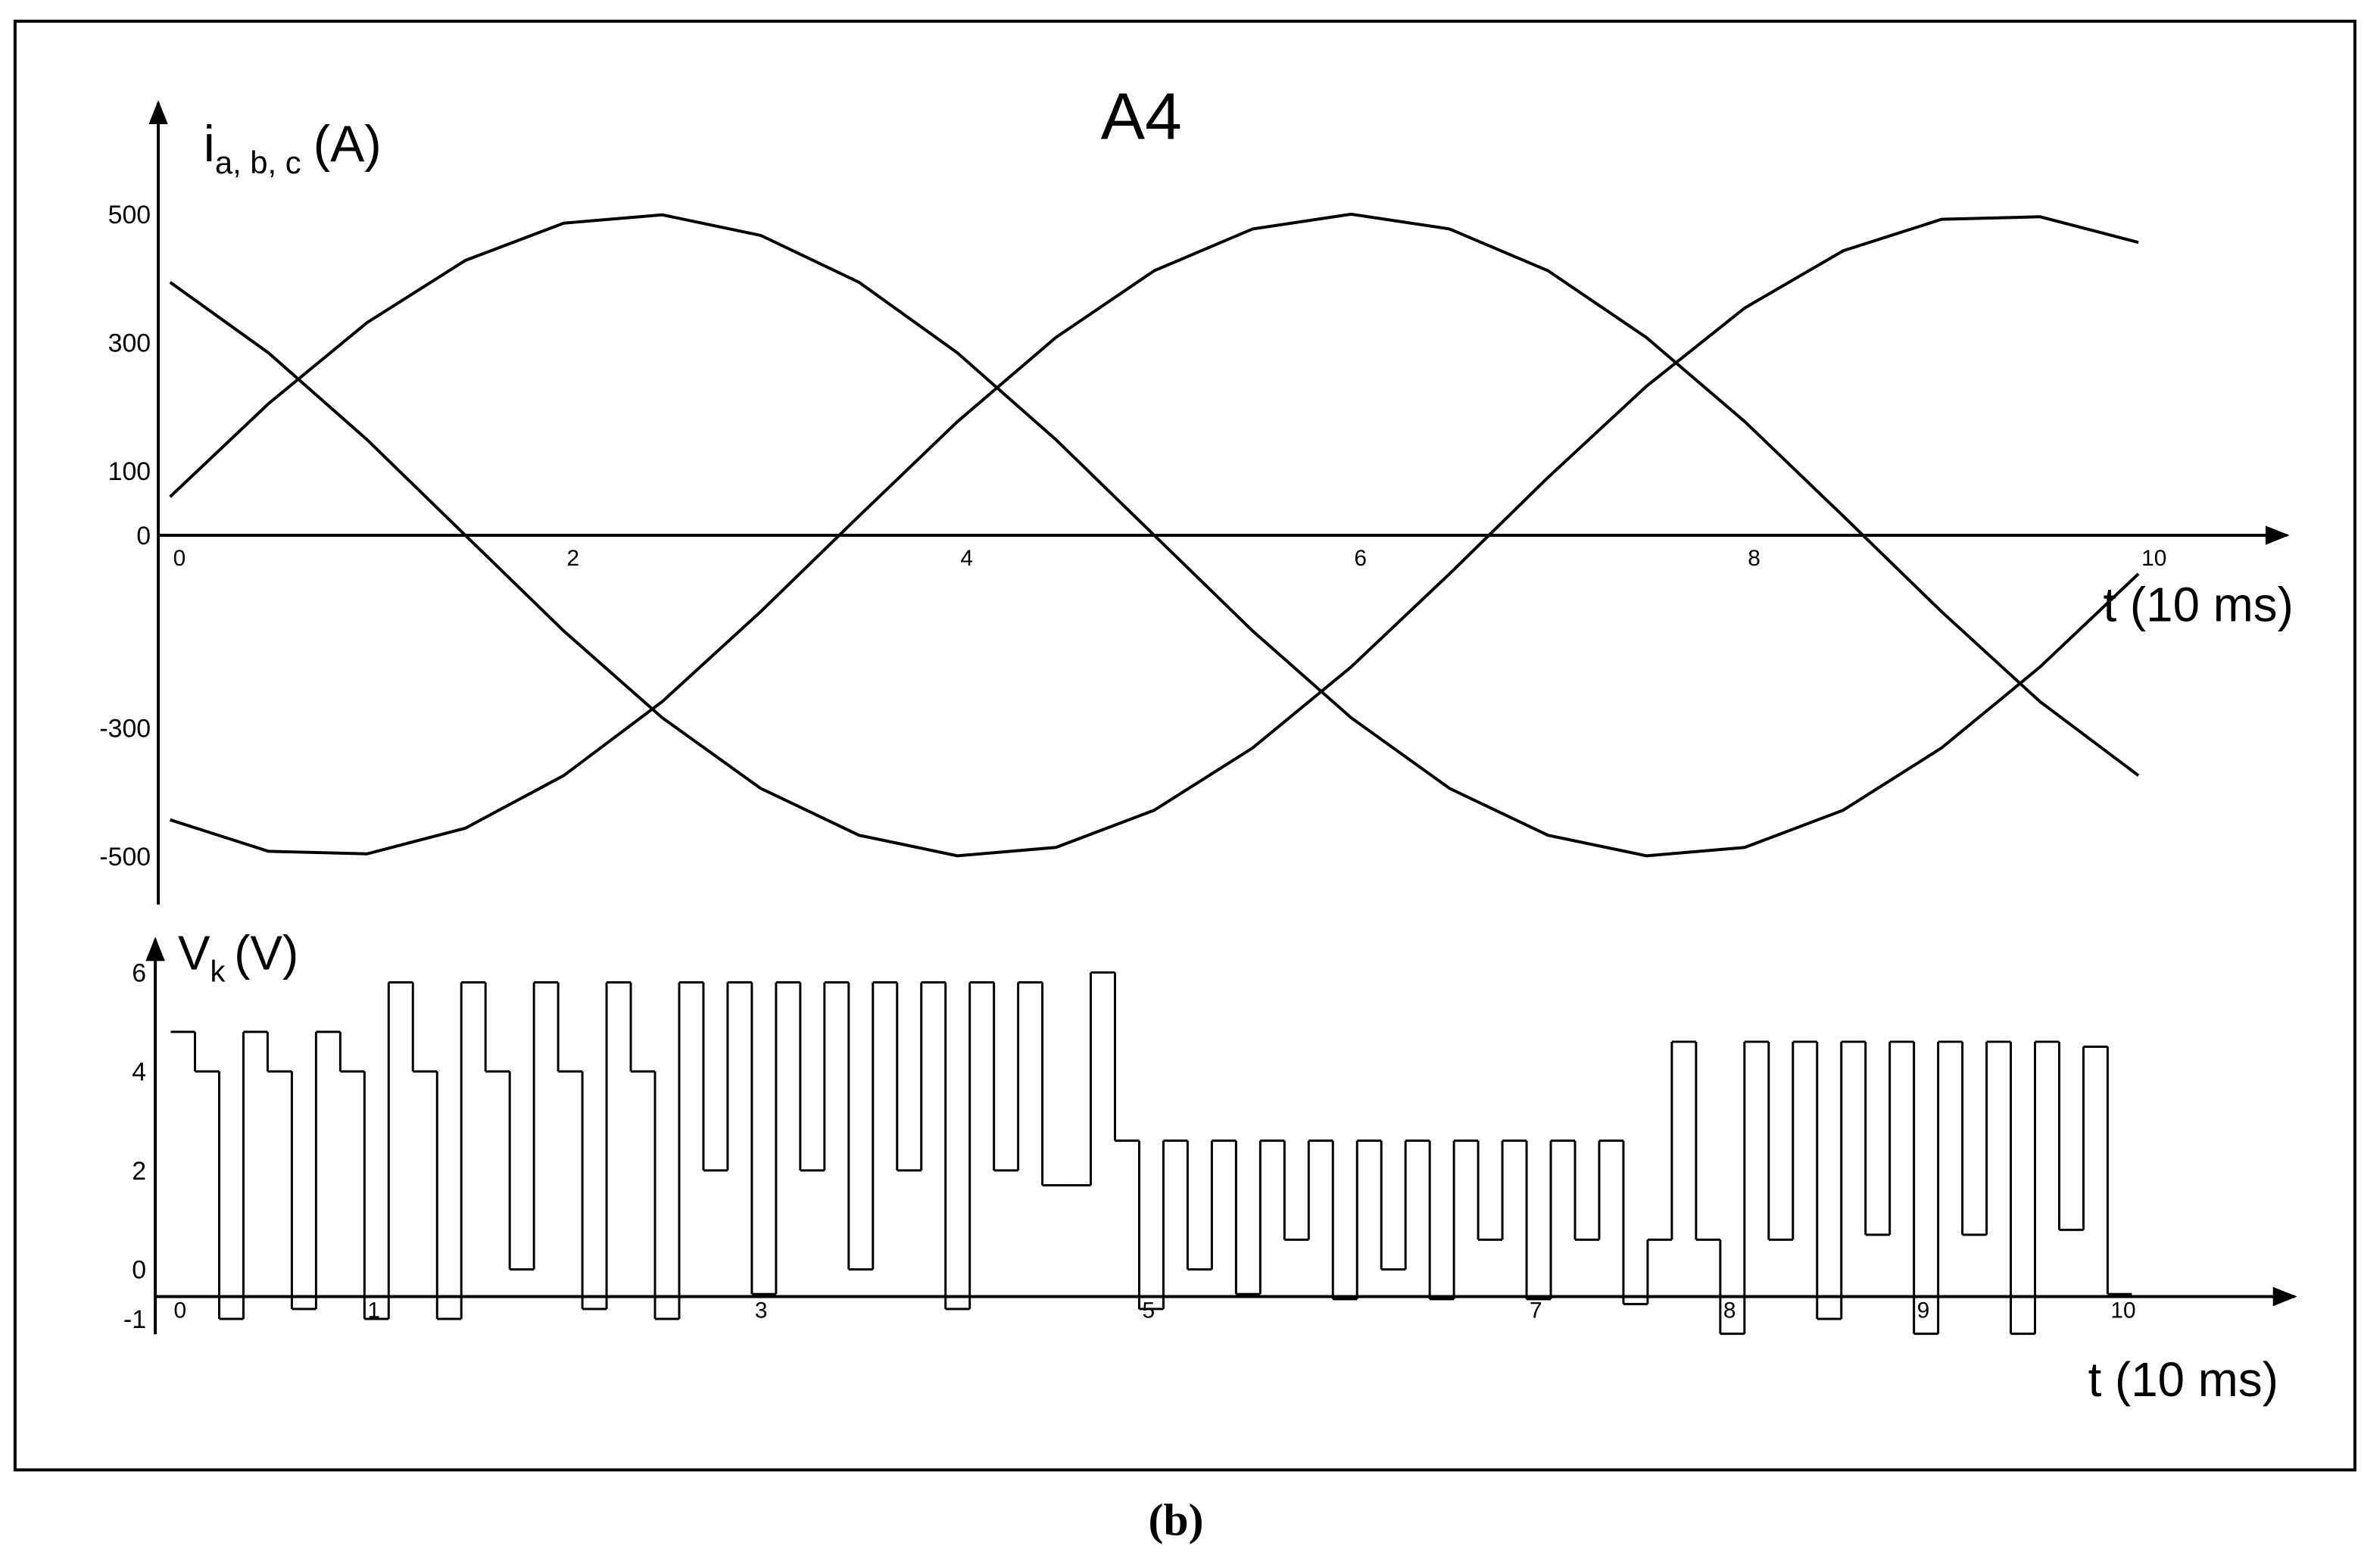 Image resolution: width=2364 pixels, height=1568 pixels. I want to click on caption: (b), so click(1176, 1520).